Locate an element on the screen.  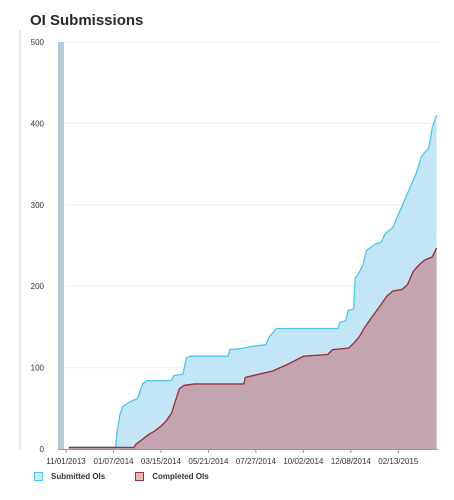
y-tick-label: 500 is located at coordinates (38, 42).